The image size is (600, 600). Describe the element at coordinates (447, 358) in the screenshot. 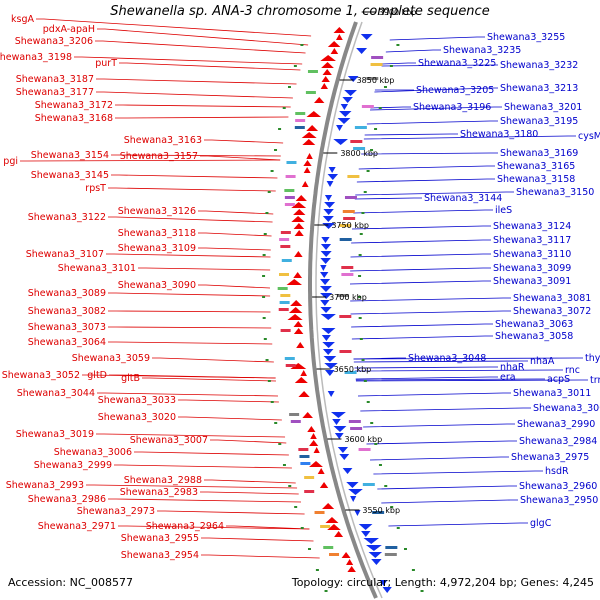

I see `right-gene-label: Shewana3_3048` at that location.